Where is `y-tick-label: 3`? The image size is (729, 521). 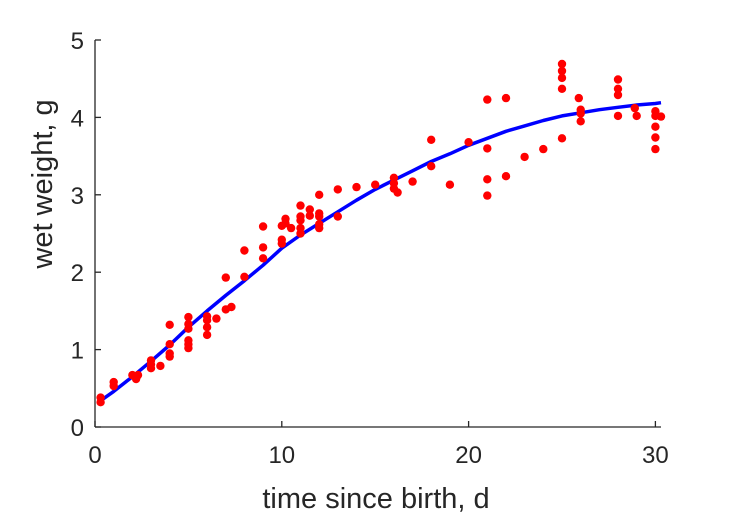
y-tick-label: 3 is located at coordinates (77, 196).